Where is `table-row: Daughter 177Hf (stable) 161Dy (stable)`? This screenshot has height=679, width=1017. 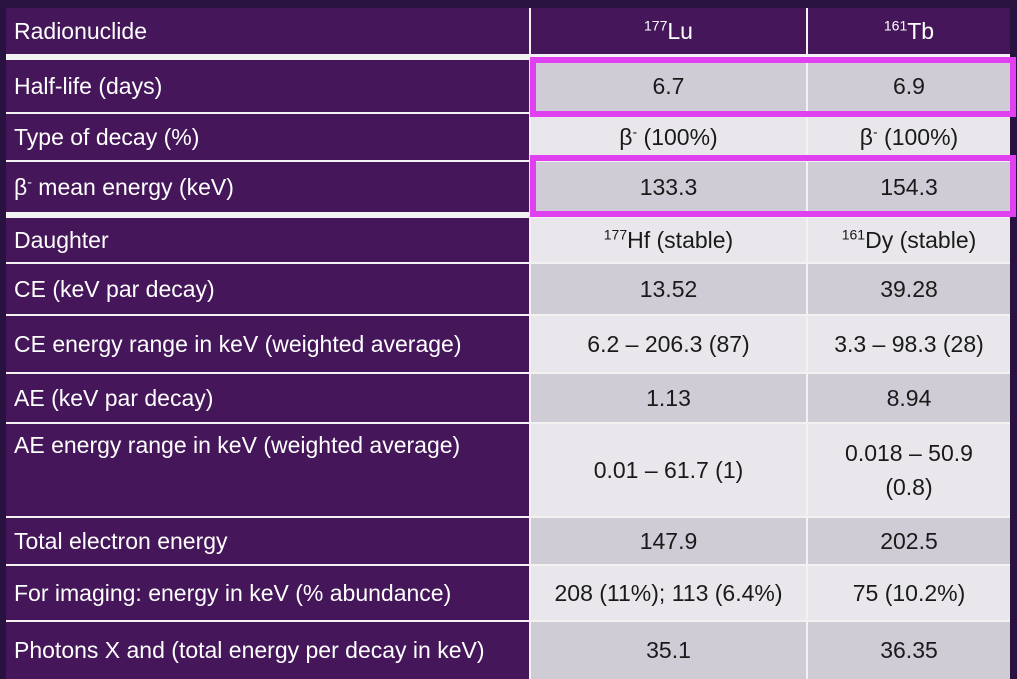 table-row: Daughter 177Hf (stable) 161Dy (stable) is located at coordinates (508, 240).